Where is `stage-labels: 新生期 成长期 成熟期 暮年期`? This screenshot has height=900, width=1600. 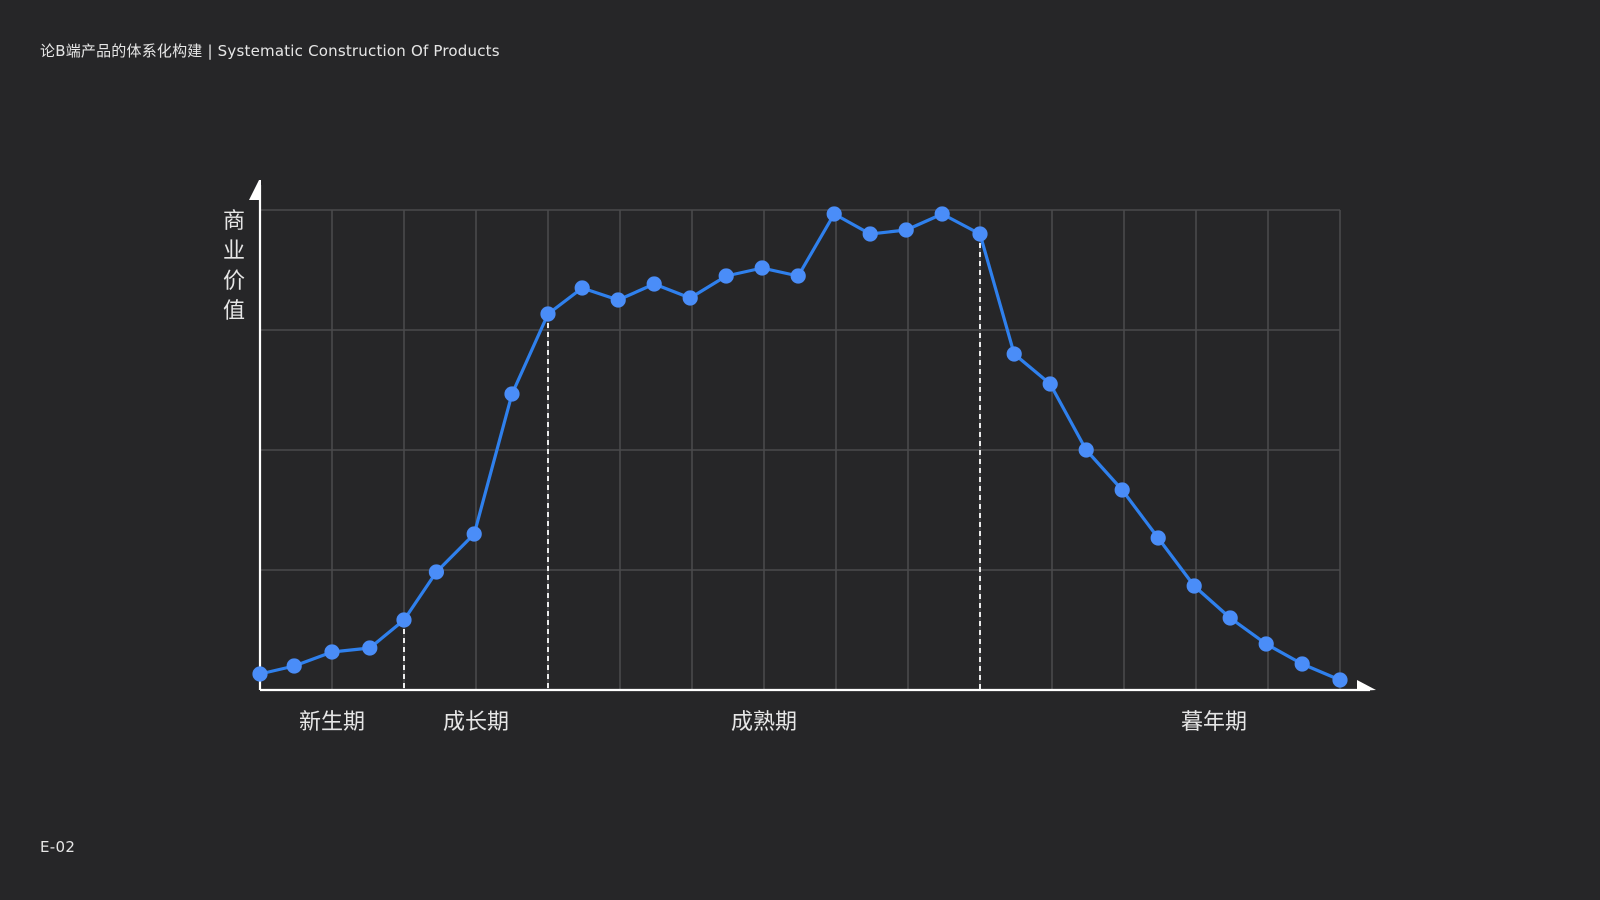 stage-labels: 新生期 成长期 成熟期 暮年期 is located at coordinates (773, 722).